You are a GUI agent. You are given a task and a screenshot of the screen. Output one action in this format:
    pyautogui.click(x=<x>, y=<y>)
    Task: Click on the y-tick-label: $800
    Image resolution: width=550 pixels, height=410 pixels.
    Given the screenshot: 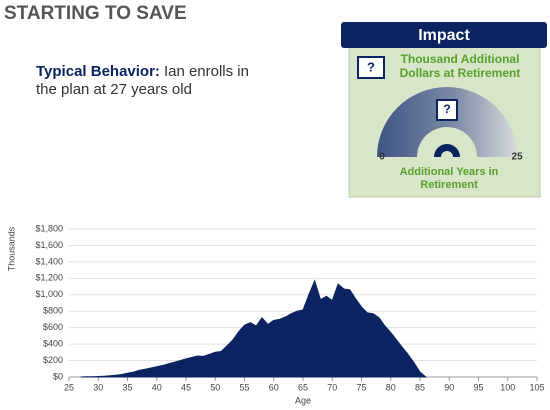 What is the action you would take?
    pyautogui.click(x=53, y=311)
    